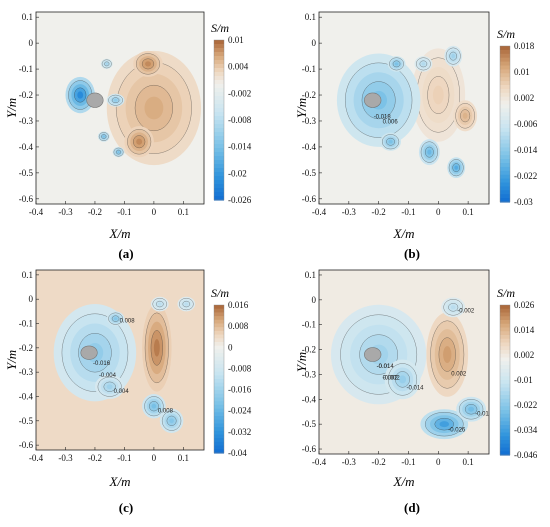  I want to click on contour-label: -0.016, so click(102, 364).